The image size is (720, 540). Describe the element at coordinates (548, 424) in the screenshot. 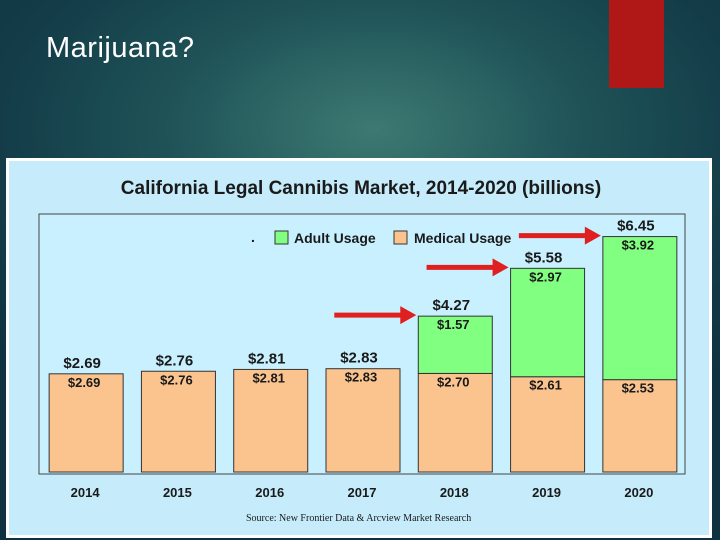

I see `bar-medical-2019` at that location.